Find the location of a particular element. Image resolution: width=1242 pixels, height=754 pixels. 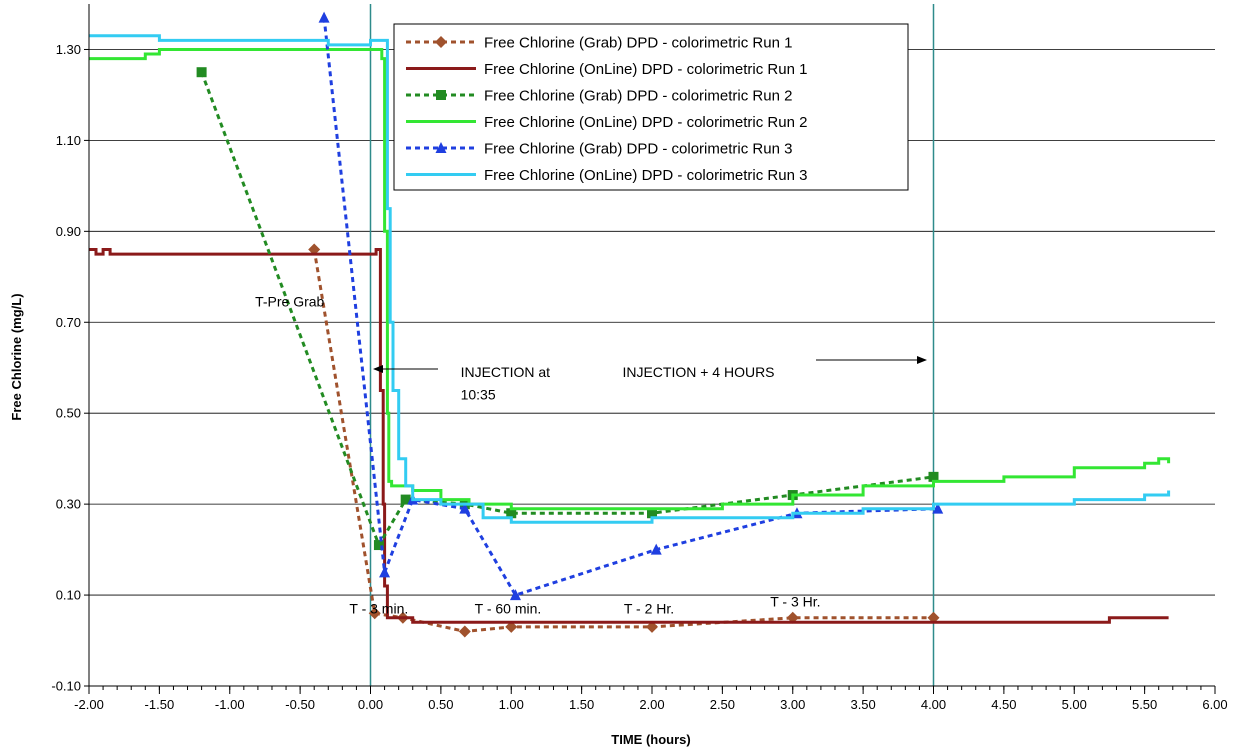

annotation-label: T - 3 Hr. is located at coordinates (795, 601).